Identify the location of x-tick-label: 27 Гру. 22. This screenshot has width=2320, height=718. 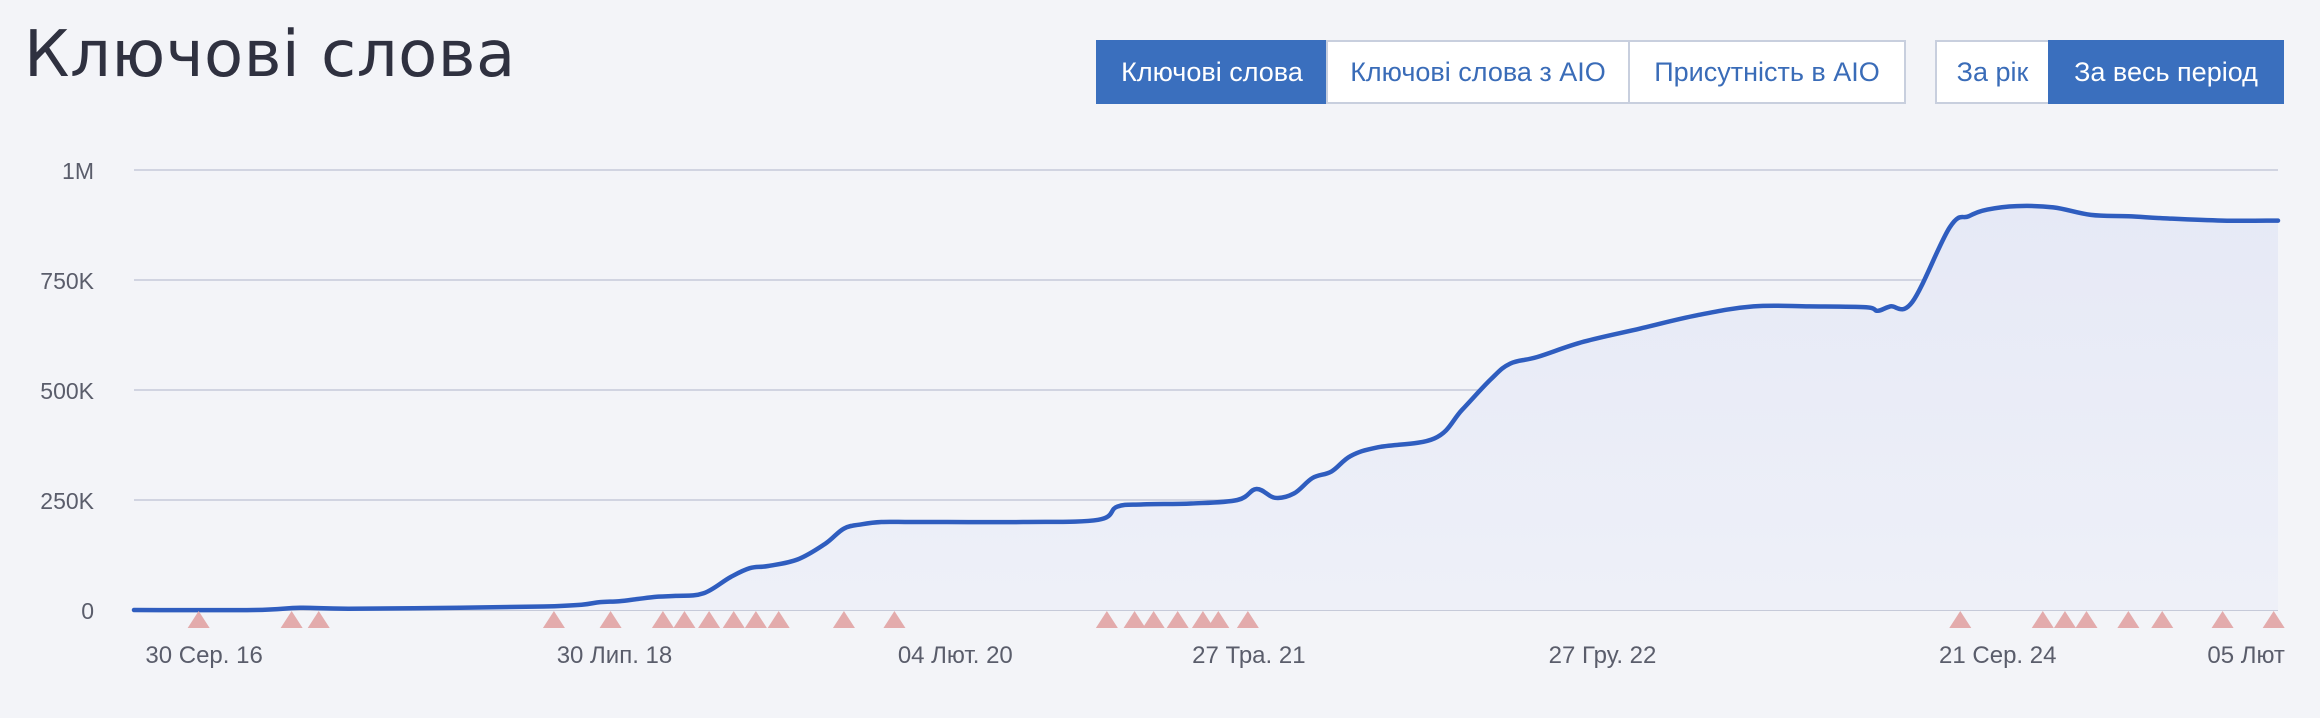
(1603, 655).